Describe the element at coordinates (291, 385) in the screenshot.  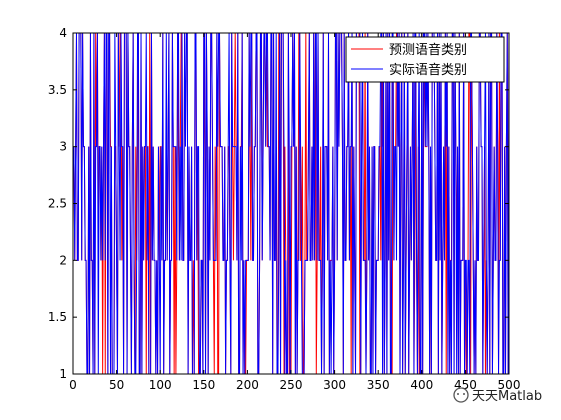
I see `x-tick-label: 250` at that location.